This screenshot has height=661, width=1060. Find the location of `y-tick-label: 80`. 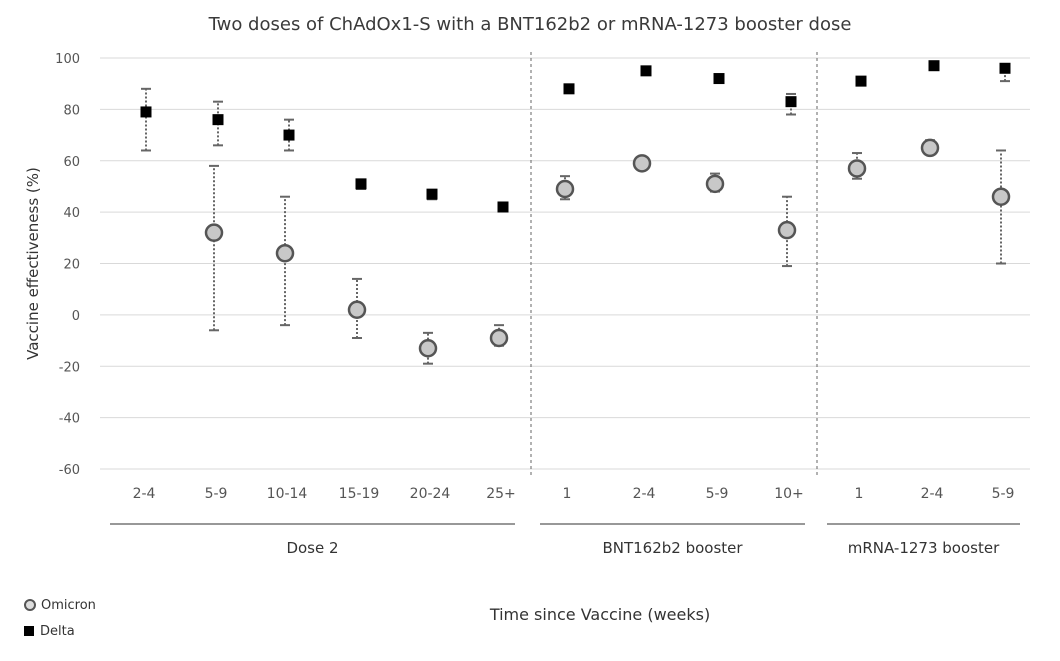

y-tick-label: 80 is located at coordinates (71, 110).